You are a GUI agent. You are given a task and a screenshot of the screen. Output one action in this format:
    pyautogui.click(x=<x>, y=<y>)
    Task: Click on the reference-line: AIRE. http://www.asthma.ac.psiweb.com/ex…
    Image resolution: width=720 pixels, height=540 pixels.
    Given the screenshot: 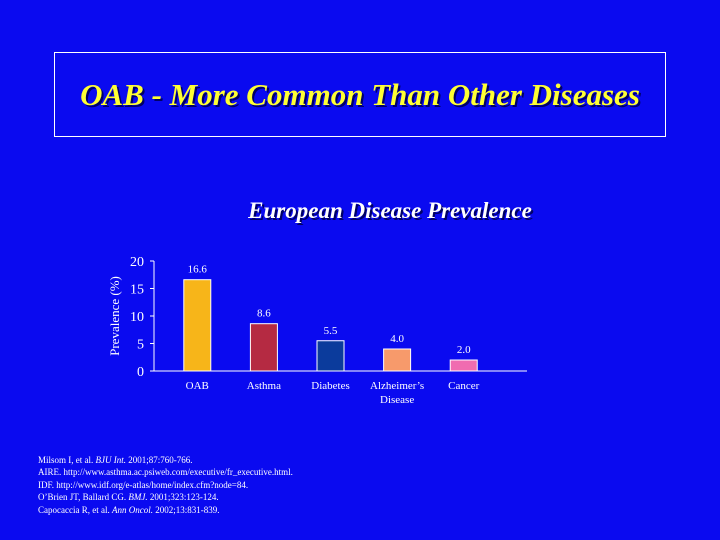 What is the action you would take?
    pyautogui.click(x=165, y=472)
    